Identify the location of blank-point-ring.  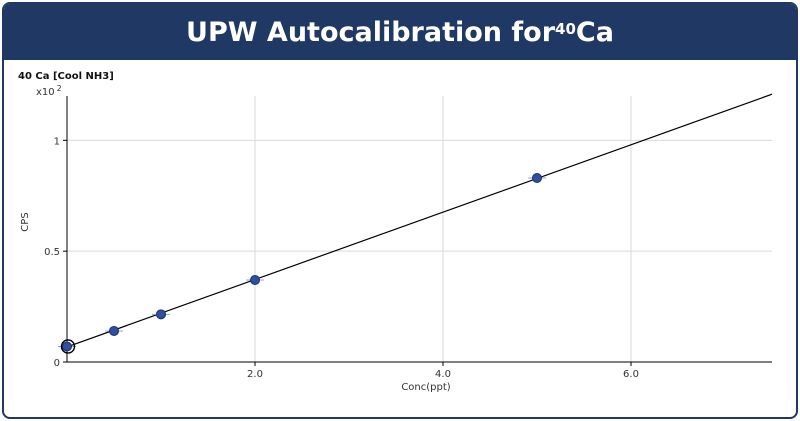
(68, 346).